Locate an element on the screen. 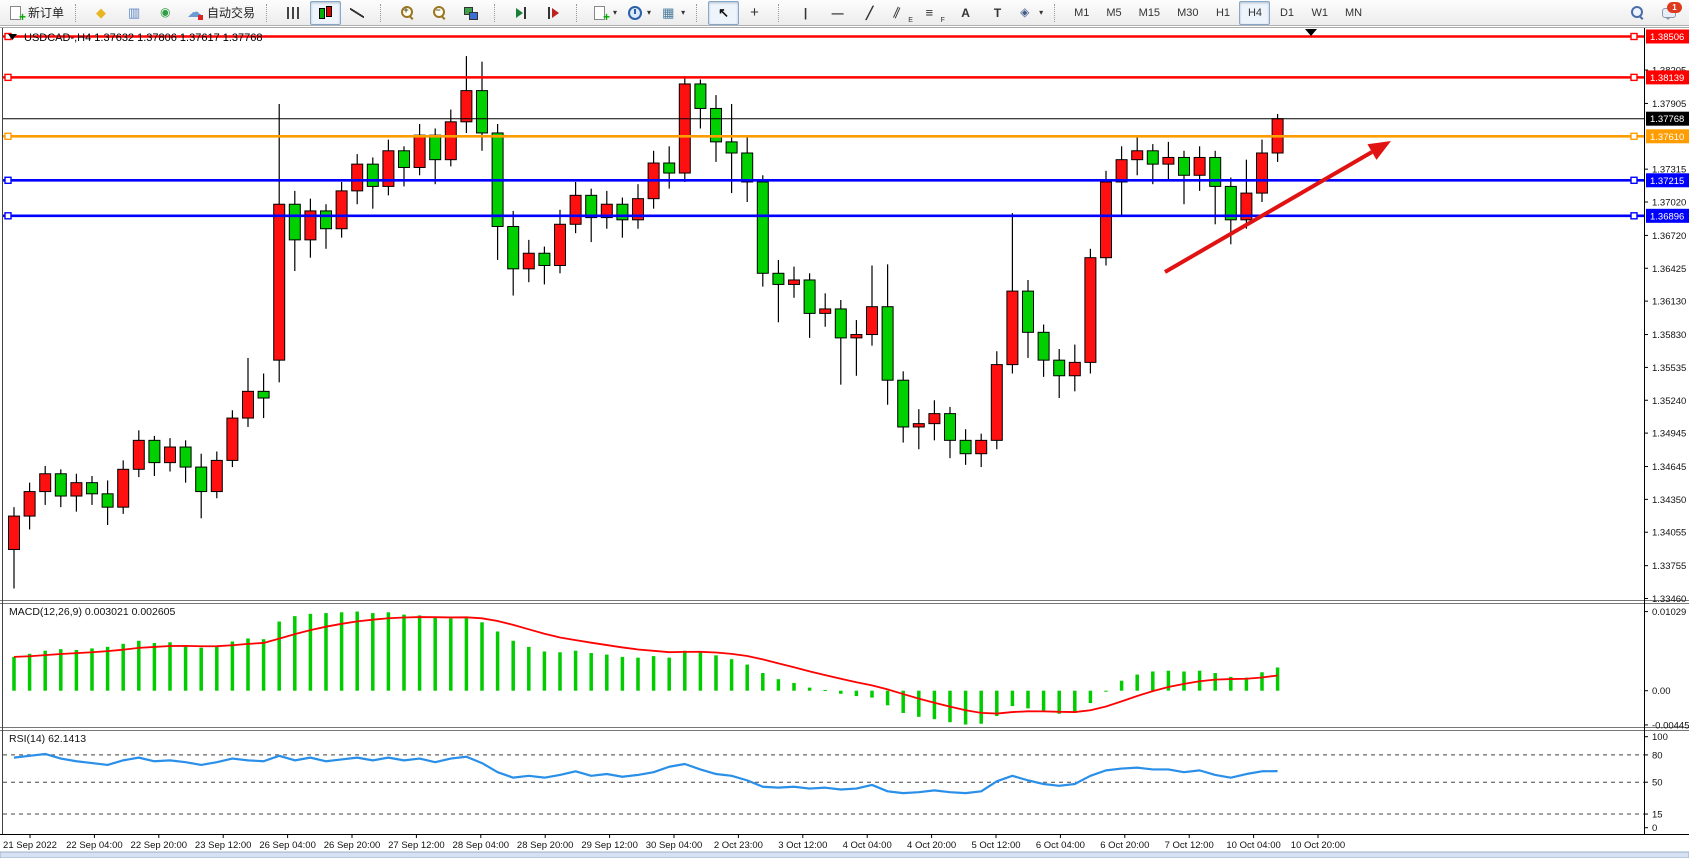 Image resolution: width=1689 pixels, height=858 pixels. vertical-line-button: | is located at coordinates (805, 13).